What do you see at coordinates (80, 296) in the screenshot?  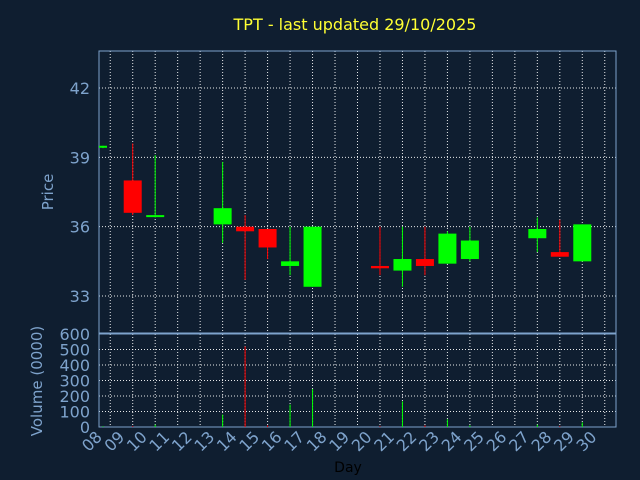 I see `price-tick-label: 33` at bounding box center [80, 296].